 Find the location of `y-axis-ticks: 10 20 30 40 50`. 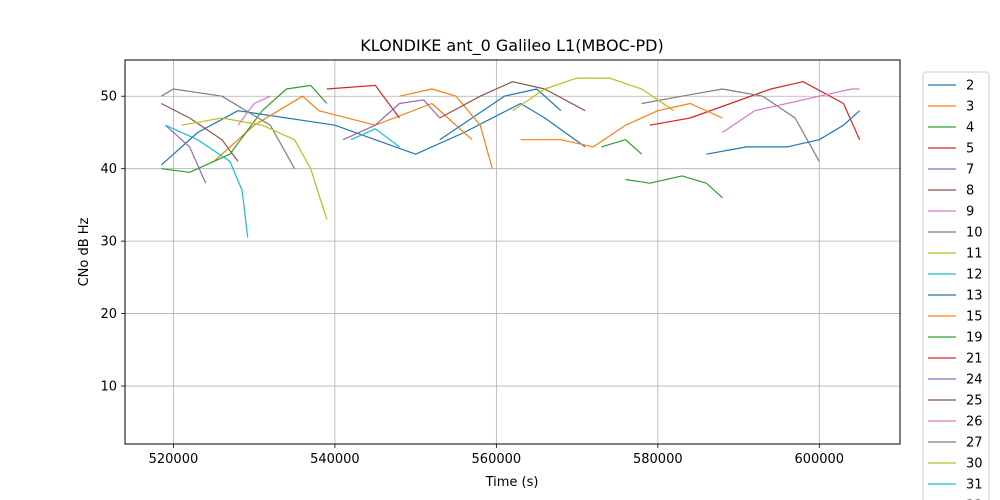

y-axis-ticks: 10 20 30 40 50 is located at coordinates (112, 242).